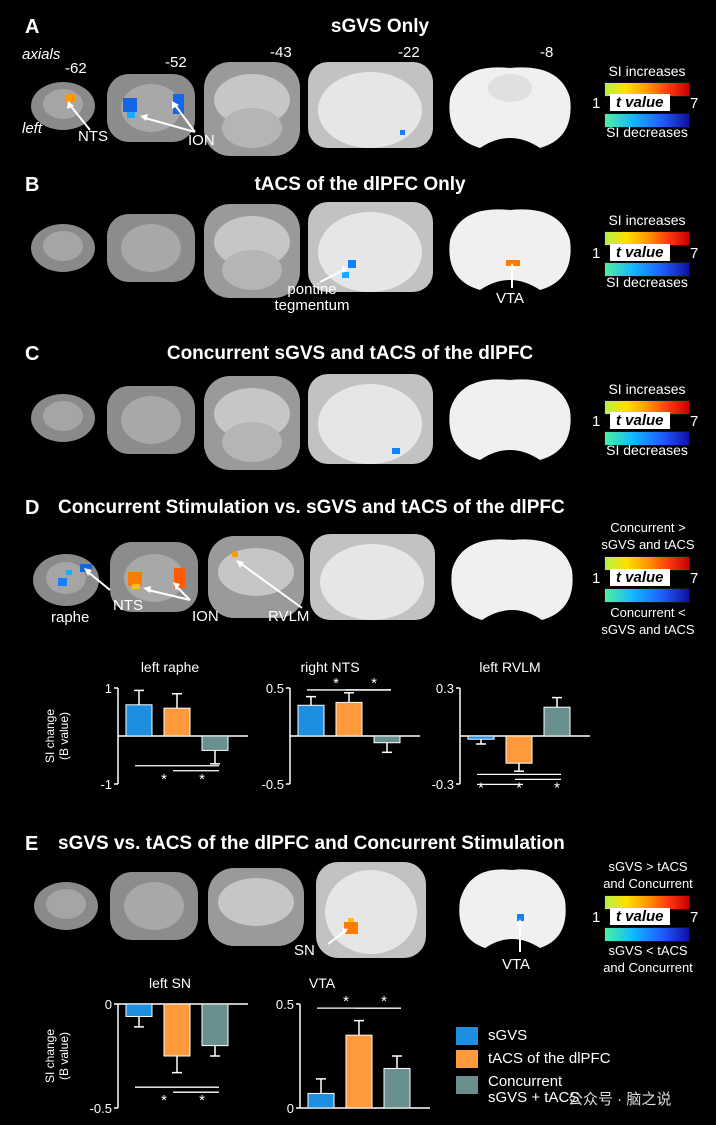 This screenshot has height=1125, width=716. Describe the element at coordinates (32, 185) in the screenshot. I see `panel-b-letter: B` at that location.